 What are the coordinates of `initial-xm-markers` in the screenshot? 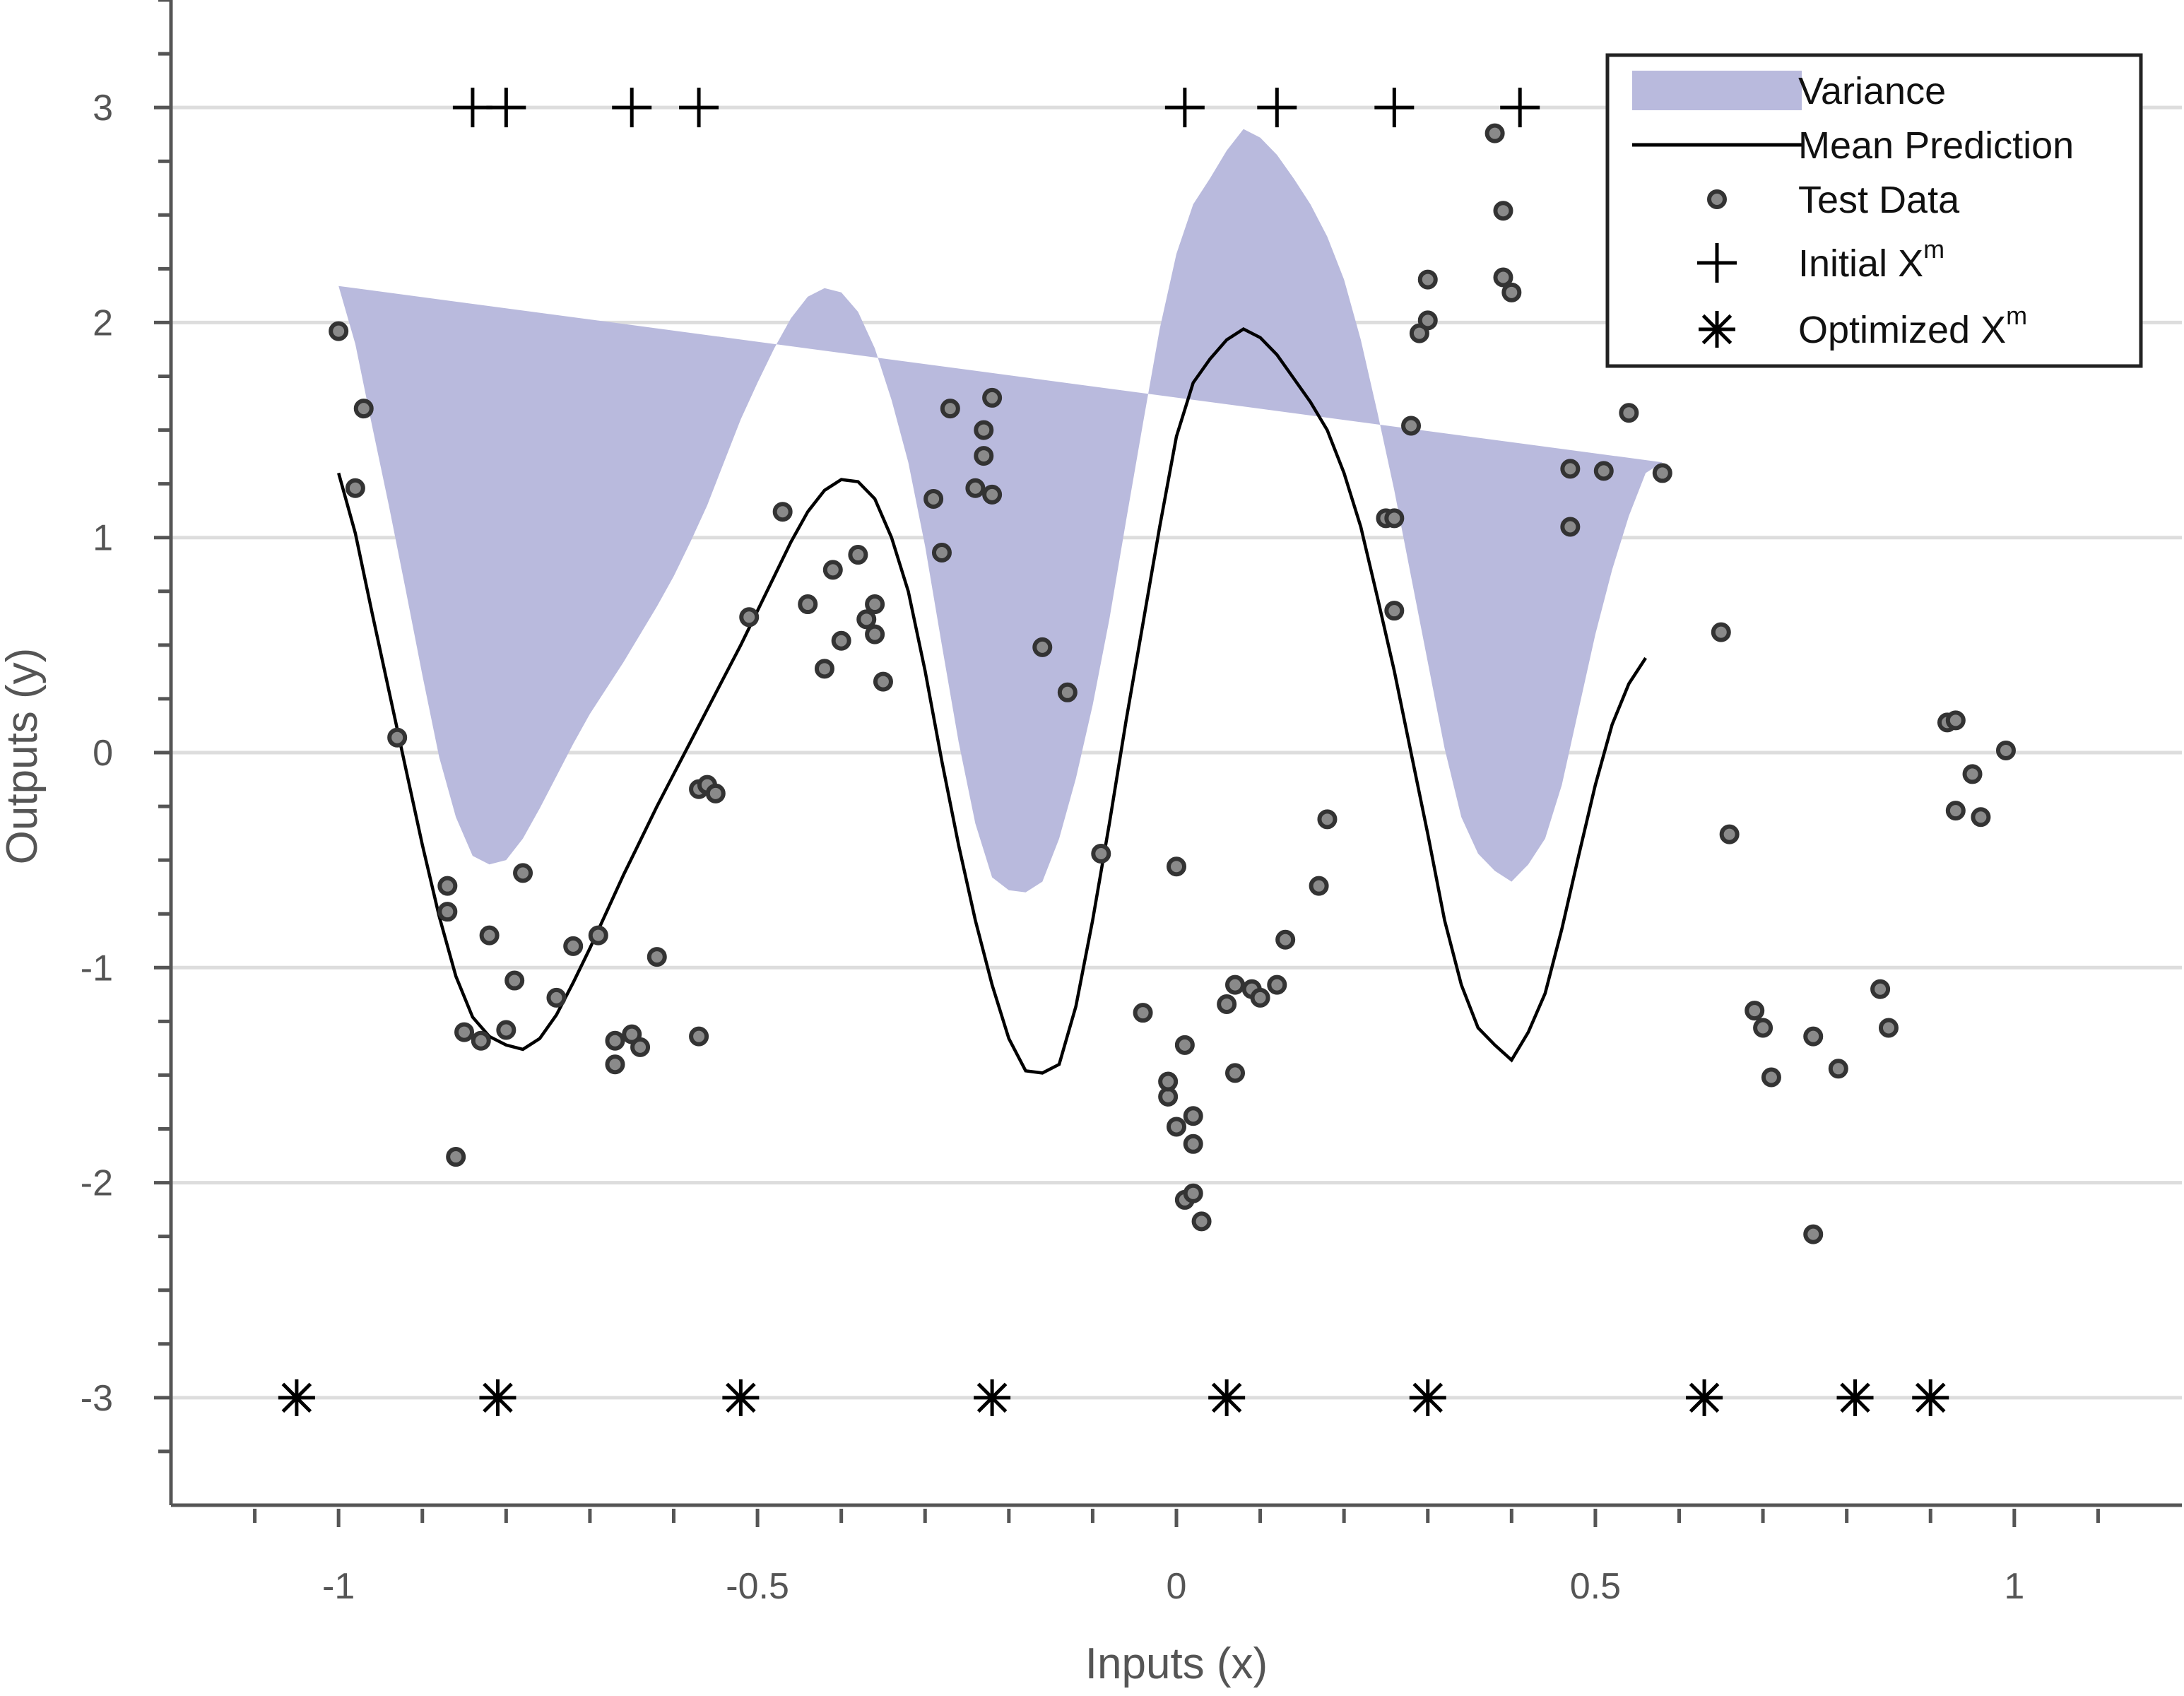 It's located at (996, 108).